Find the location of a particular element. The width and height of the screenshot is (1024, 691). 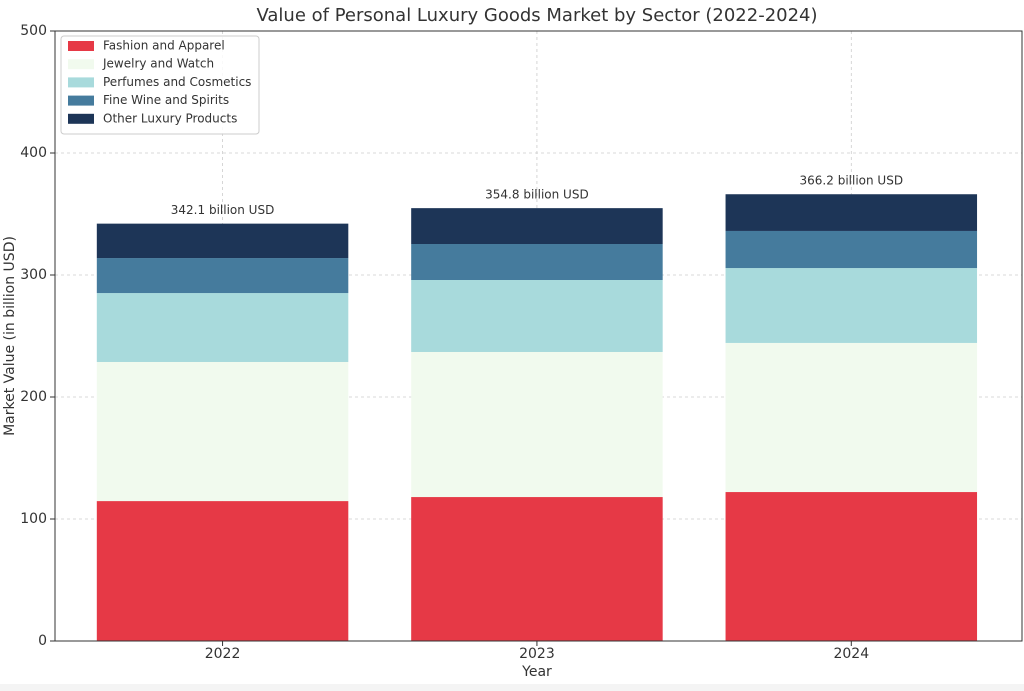

y-tick-label: 500 is located at coordinates (33, 31).